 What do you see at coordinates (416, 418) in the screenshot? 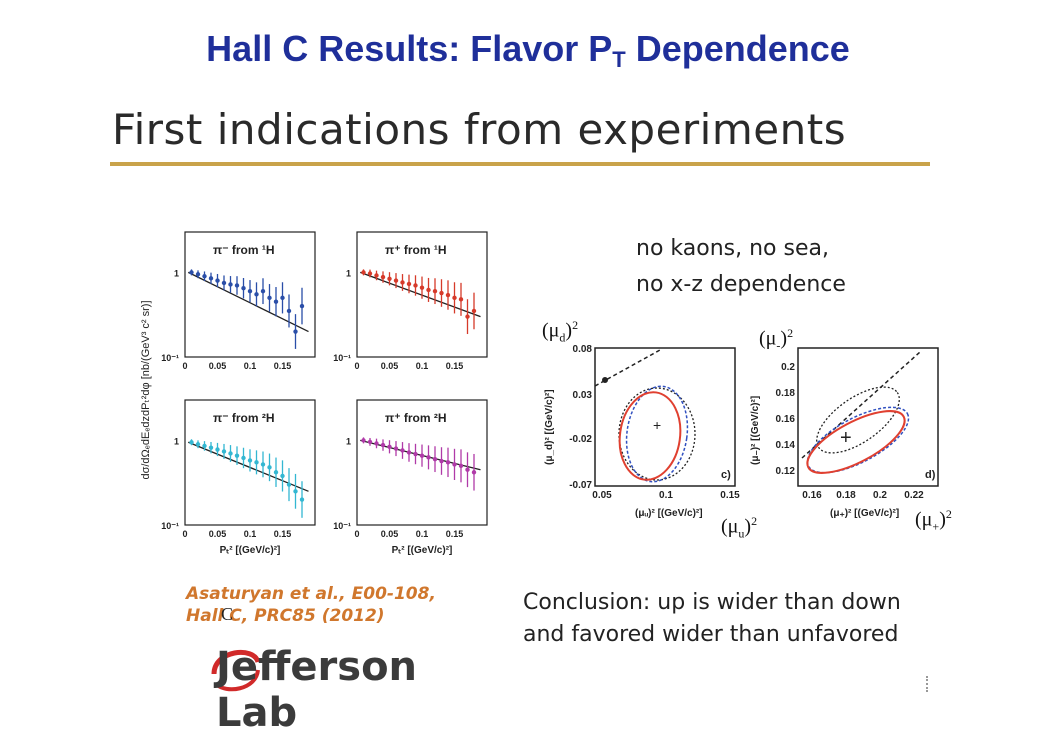
I see `pt-plot-title: π⁺ from ²H` at bounding box center [416, 418].